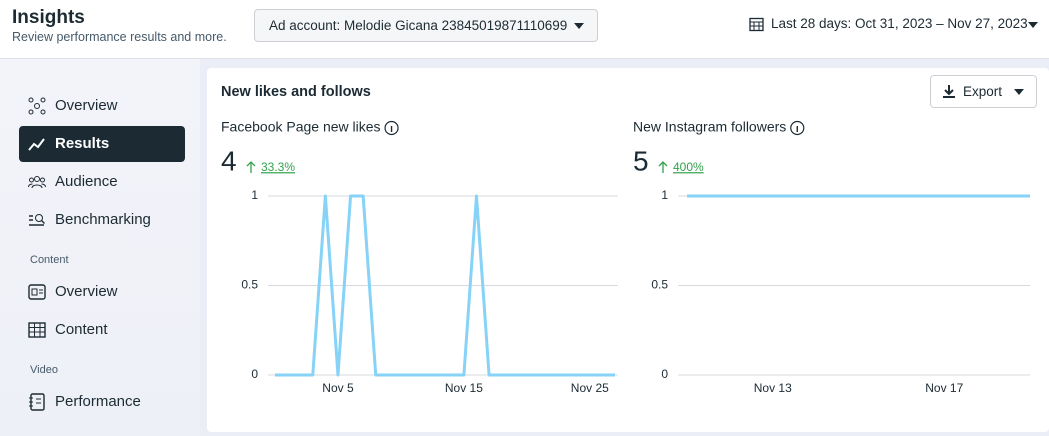 Image resolution: width=1049 pixels, height=436 pixels. I want to click on x-tick-label: Nov 5, so click(338, 388).